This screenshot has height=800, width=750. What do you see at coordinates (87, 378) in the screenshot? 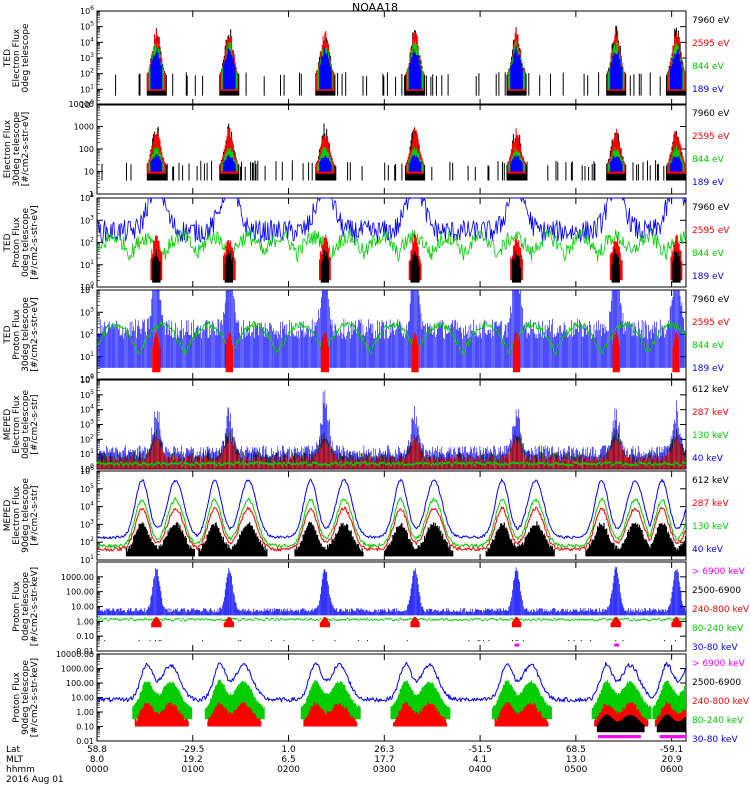
I see `y-tick-label: 10⁰` at bounding box center [87, 378].